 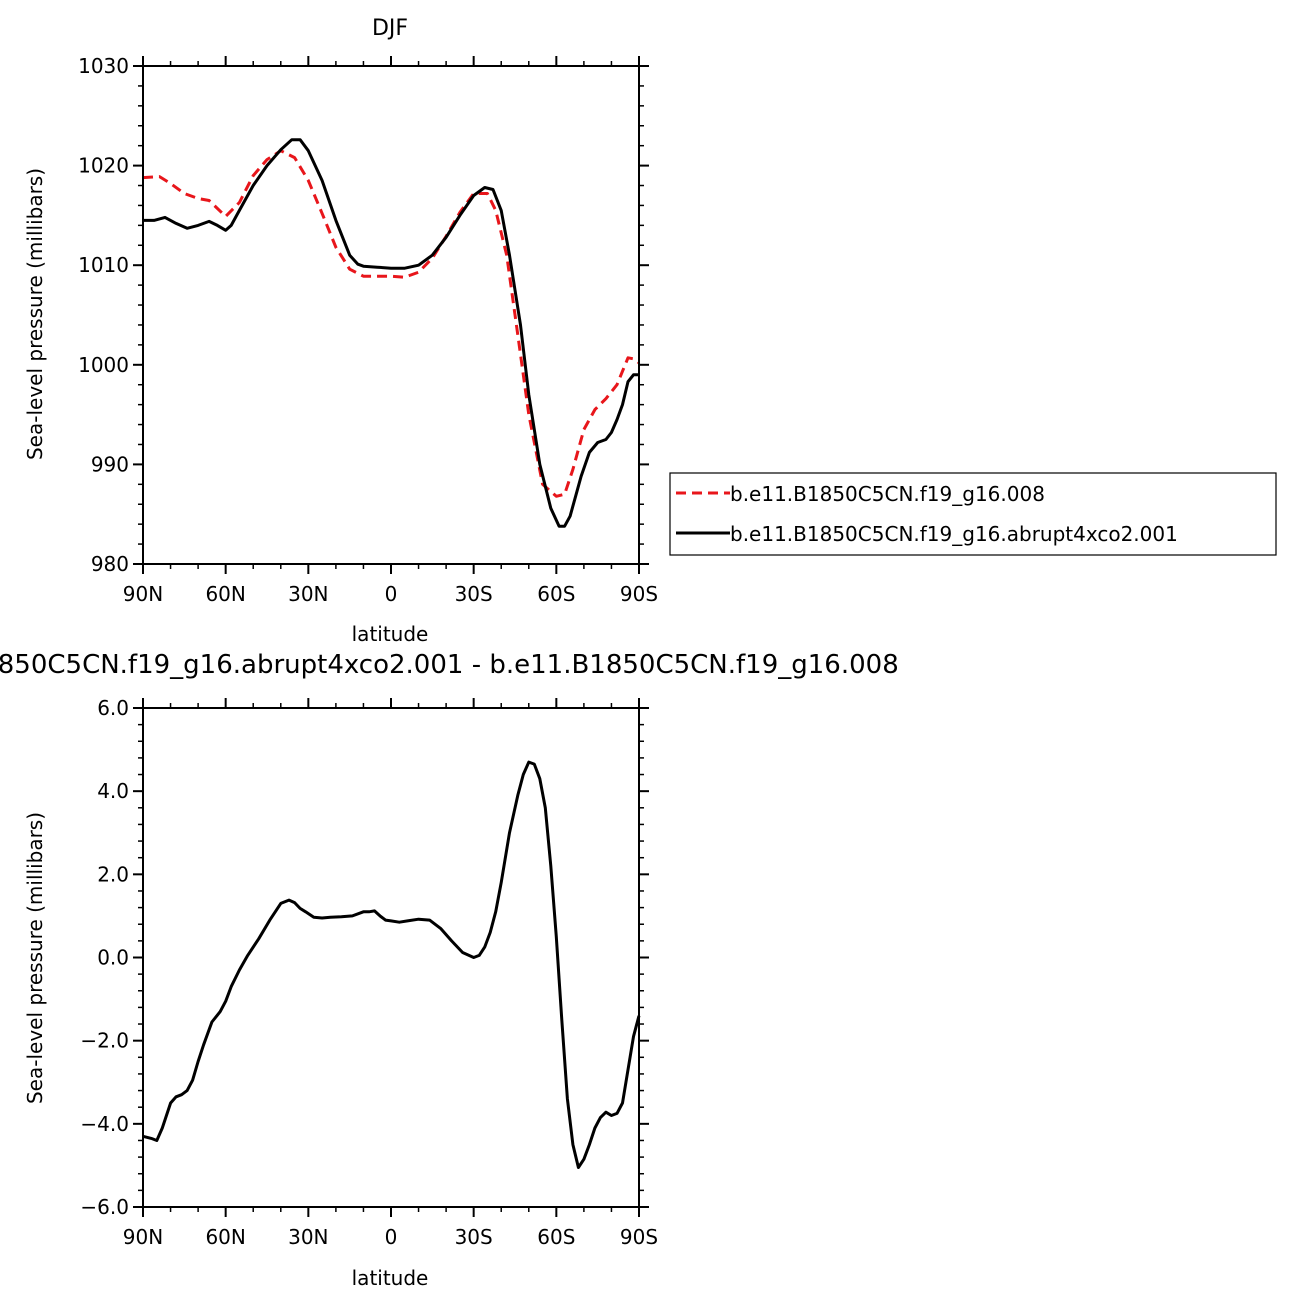 I want to click on y-tick-label: 1010, so click(x=103, y=265).